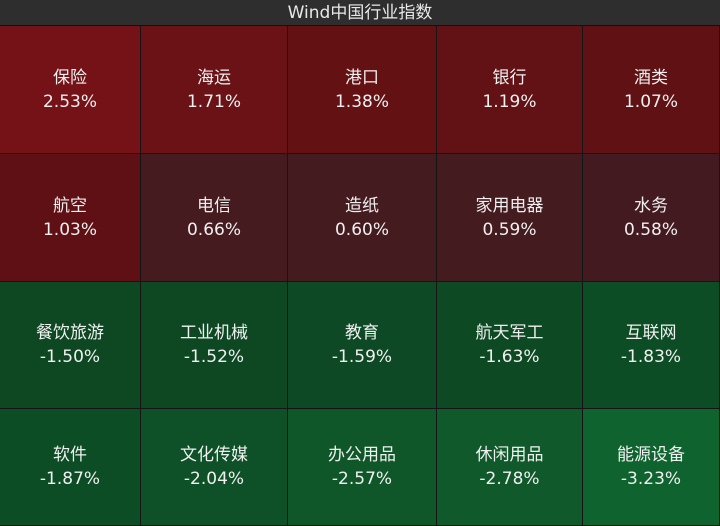  I want to click on tile-change: -3.23%, so click(651, 479).